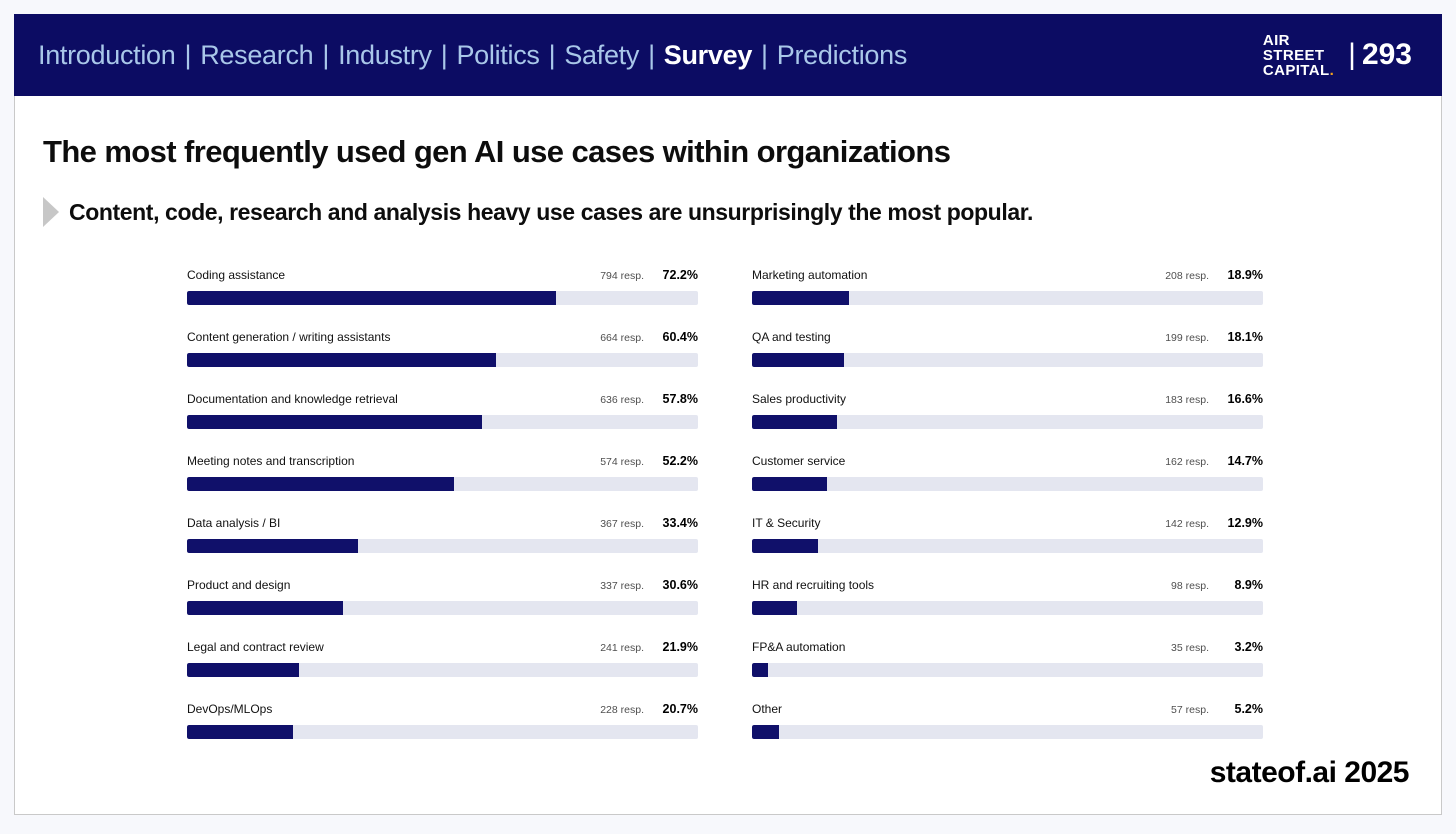  Describe the element at coordinates (1007, 285) in the screenshot. I see `bar-row: Marketing automation 208 resp. 18.9%` at that location.